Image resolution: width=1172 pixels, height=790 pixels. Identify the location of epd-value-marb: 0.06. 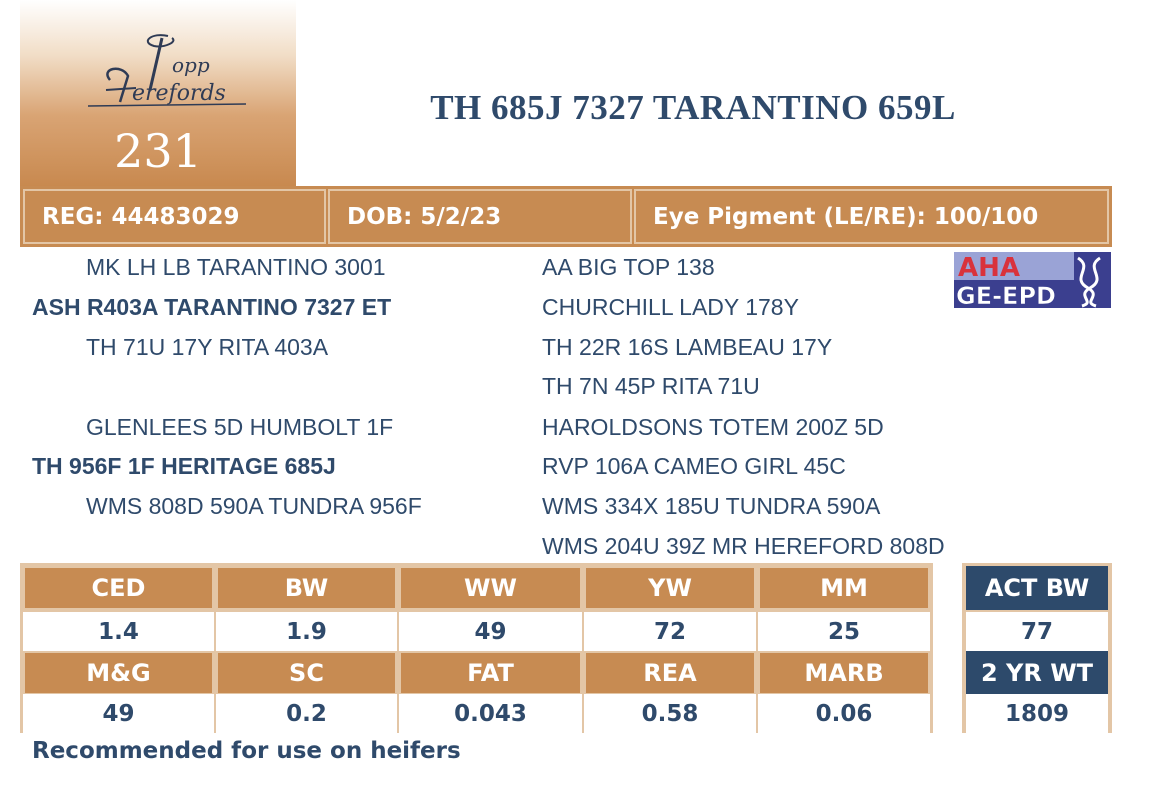
(844, 714).